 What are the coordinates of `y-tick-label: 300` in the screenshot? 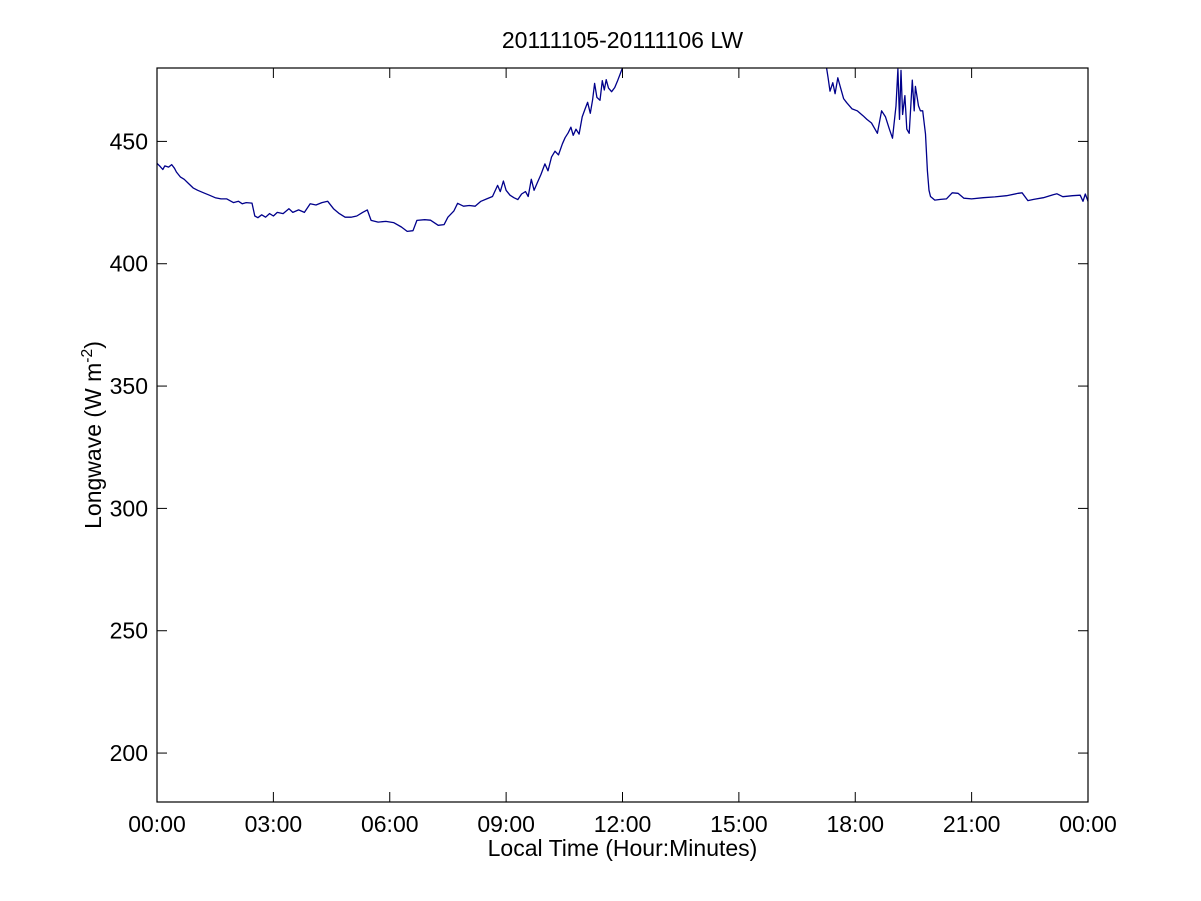 It's located at (129, 508).